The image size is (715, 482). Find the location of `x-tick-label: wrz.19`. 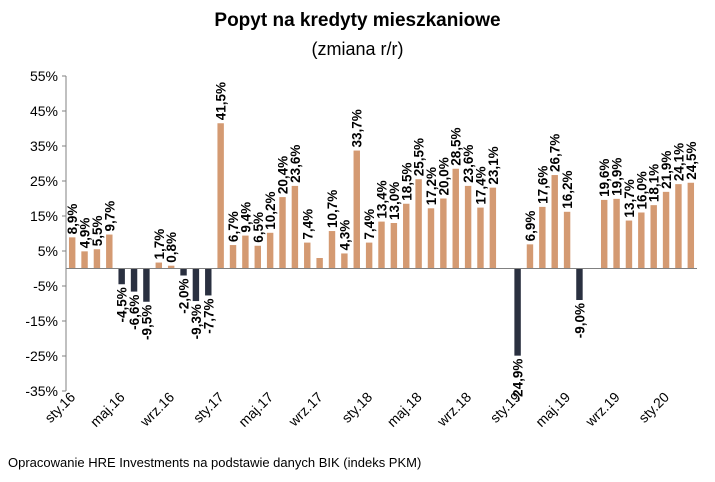

x-tick-label: wrz.19 is located at coordinates (602, 409).